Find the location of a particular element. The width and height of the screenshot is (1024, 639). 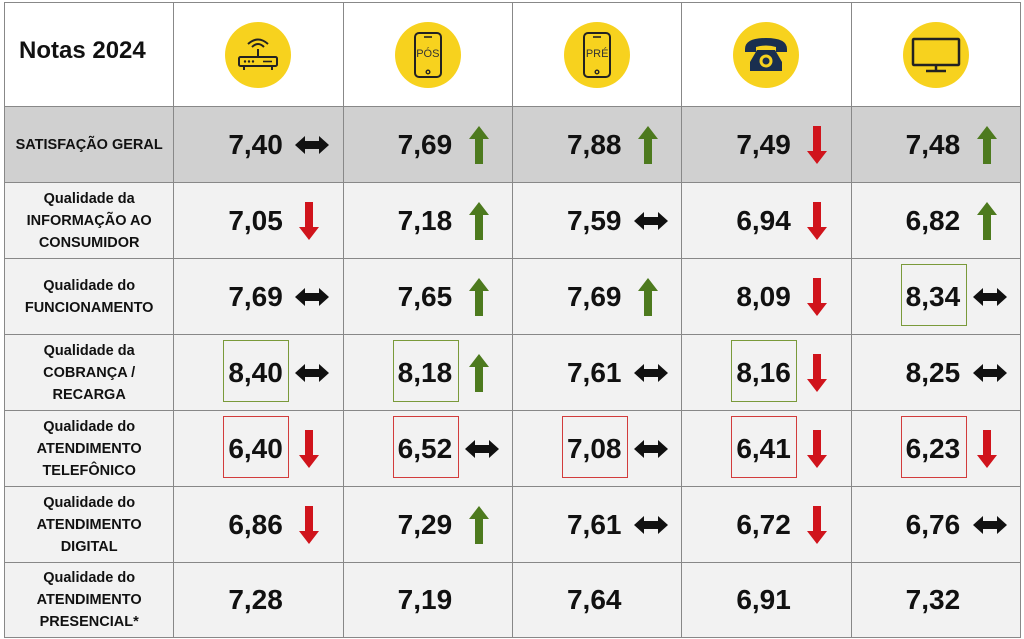

score-cell: 6,76 is located at coordinates (936, 524).